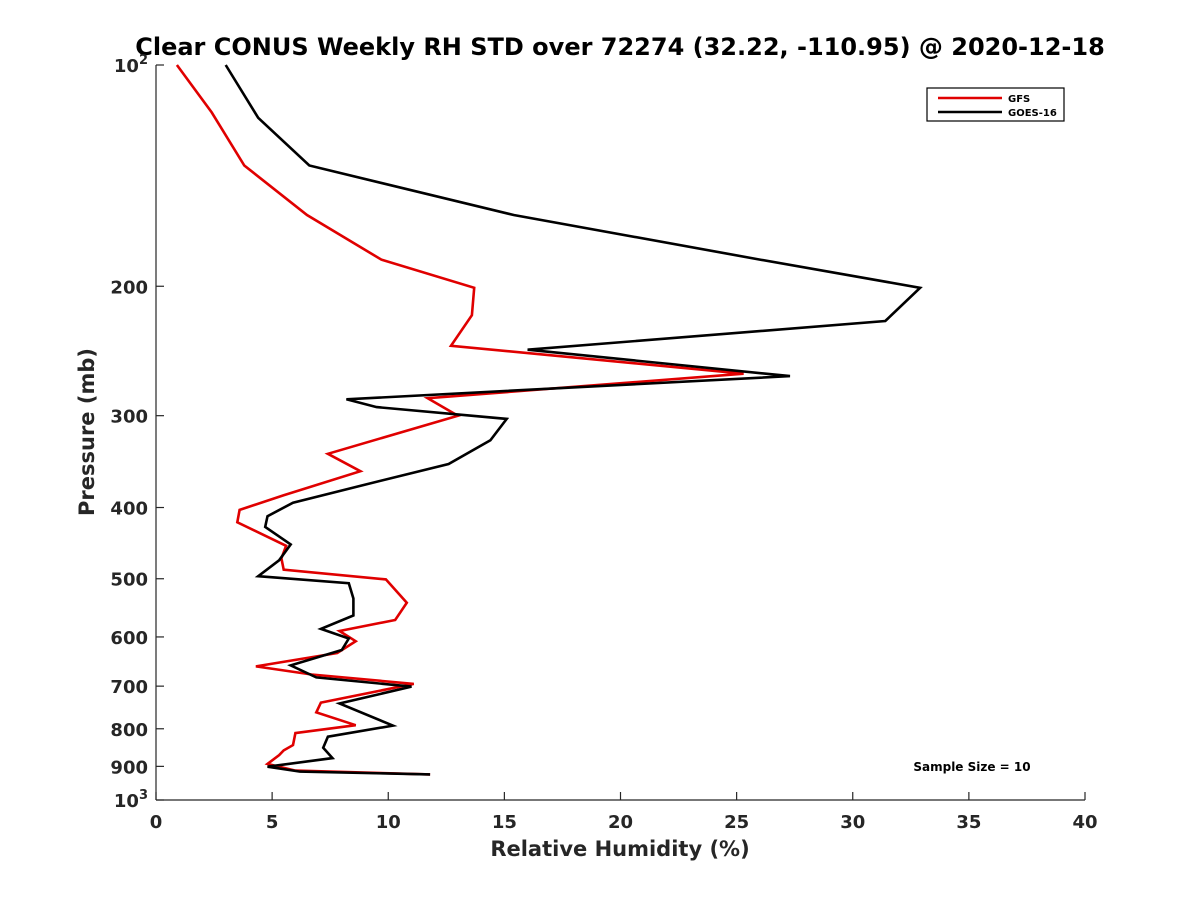 This screenshot has width=1200, height=900. I want to click on legend-label: GOES-16, so click(1032, 113).